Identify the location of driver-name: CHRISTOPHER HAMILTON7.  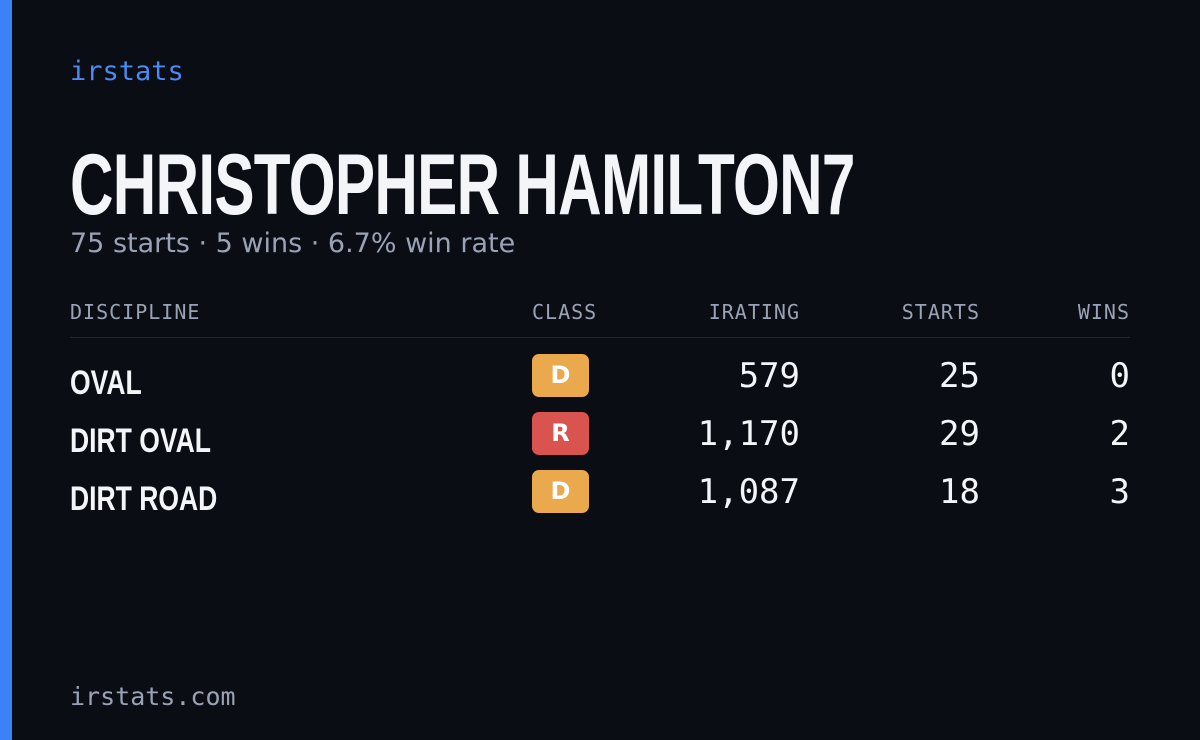
(462, 185).